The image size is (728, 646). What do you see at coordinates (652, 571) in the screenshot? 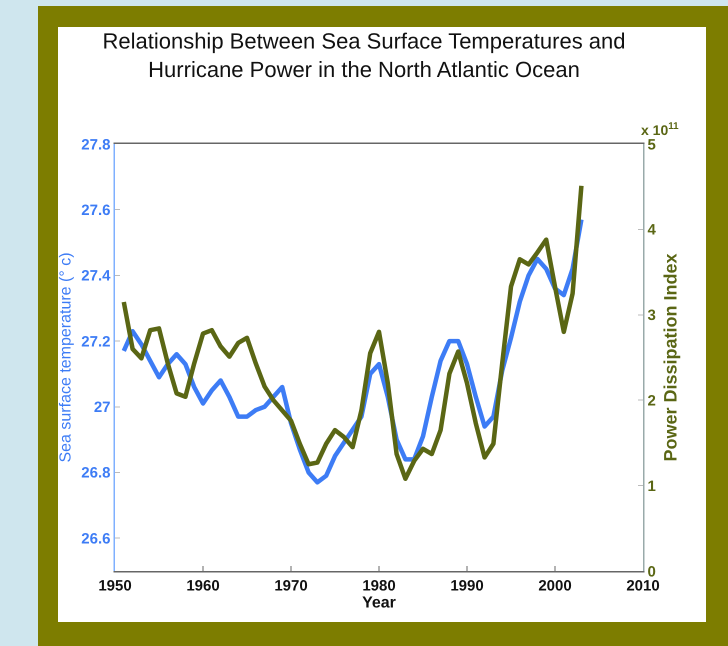
I see `y2-tick-label: 0` at bounding box center [652, 571].